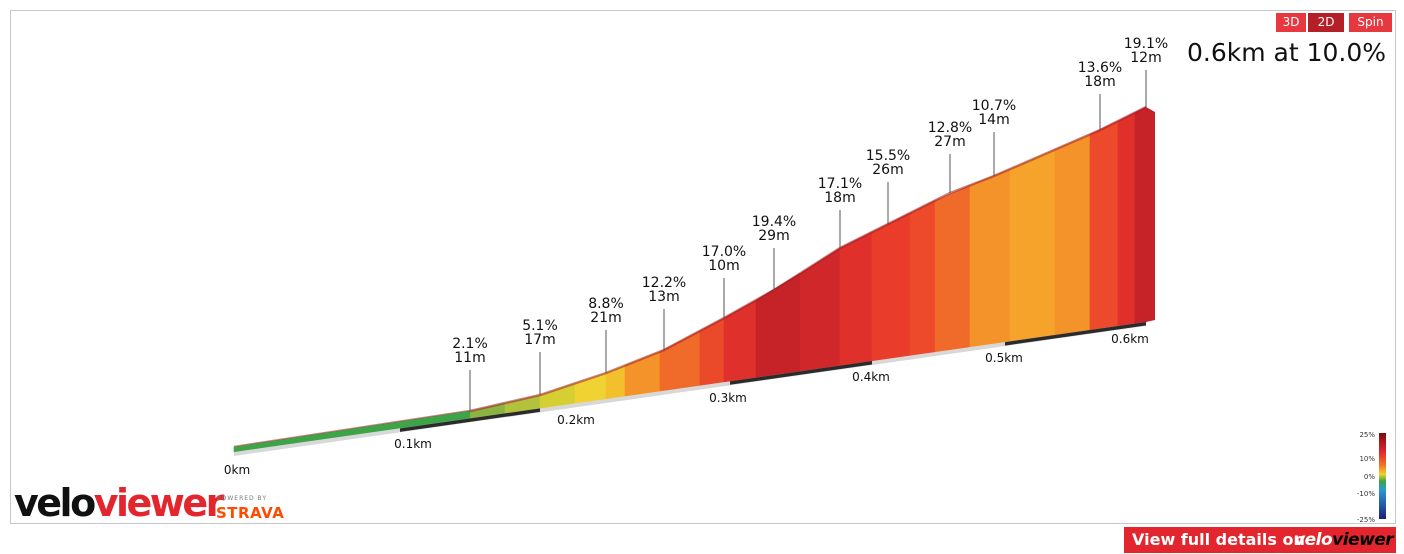 The image size is (1404, 554). Describe the element at coordinates (773, 236) in the screenshot. I see `segment-length-label: 29m` at that location.